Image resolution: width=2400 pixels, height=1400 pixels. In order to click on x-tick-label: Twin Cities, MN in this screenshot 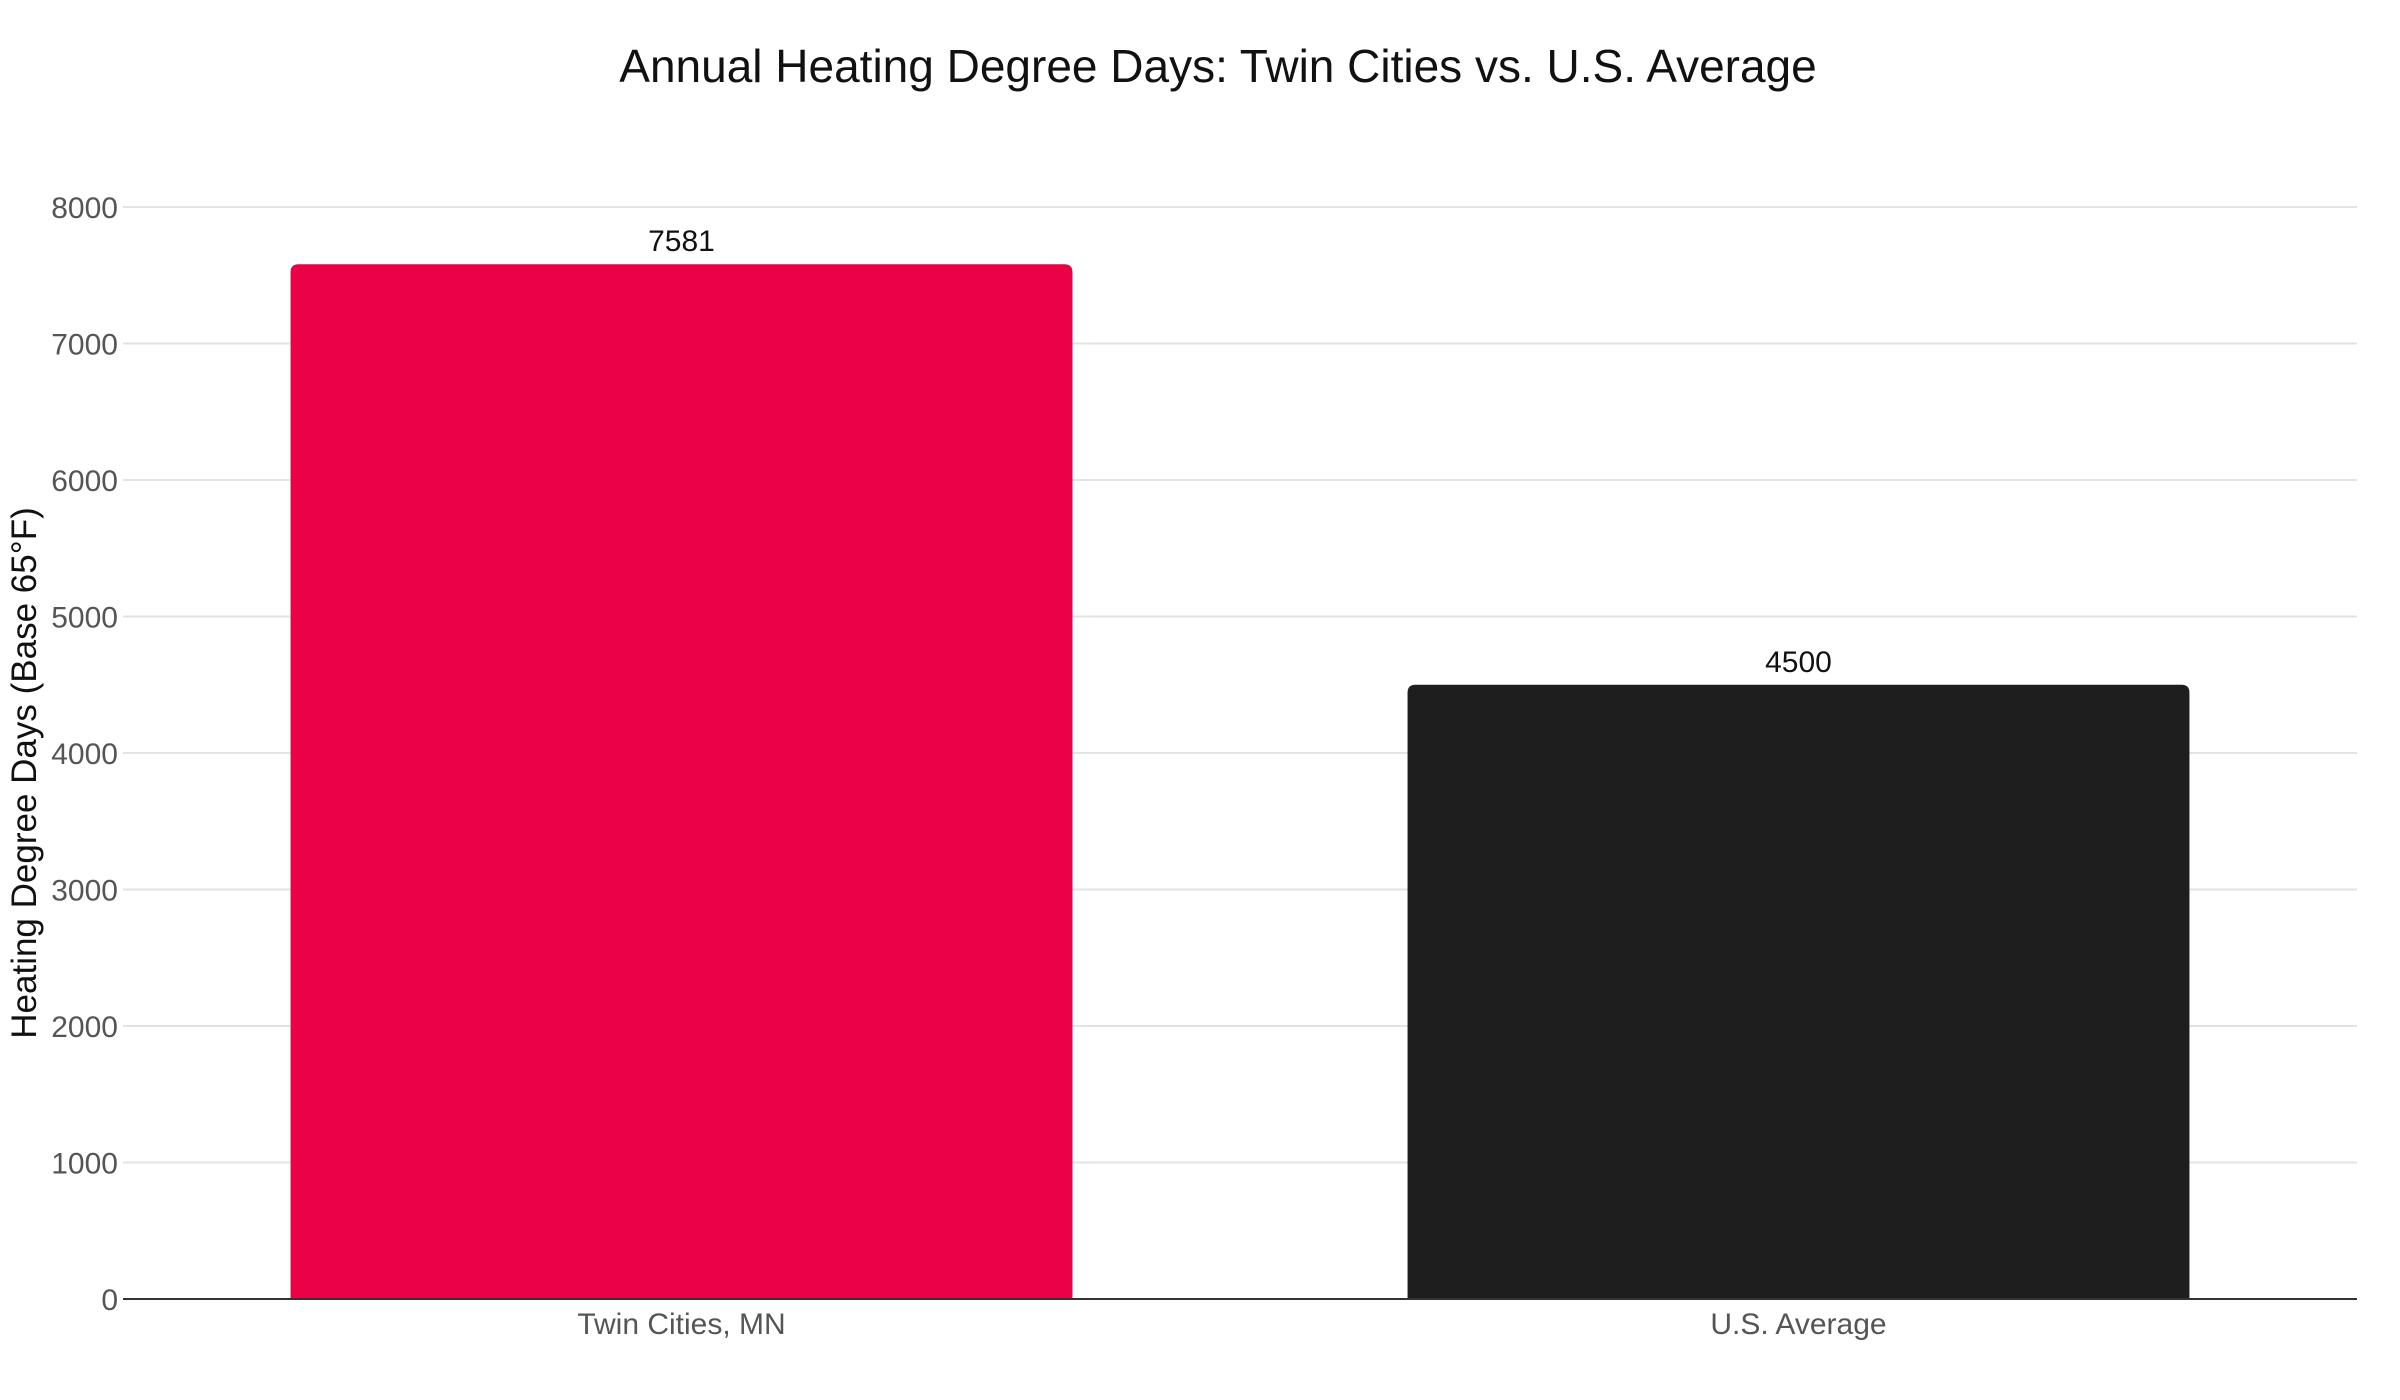, I will do `click(681, 1324)`.